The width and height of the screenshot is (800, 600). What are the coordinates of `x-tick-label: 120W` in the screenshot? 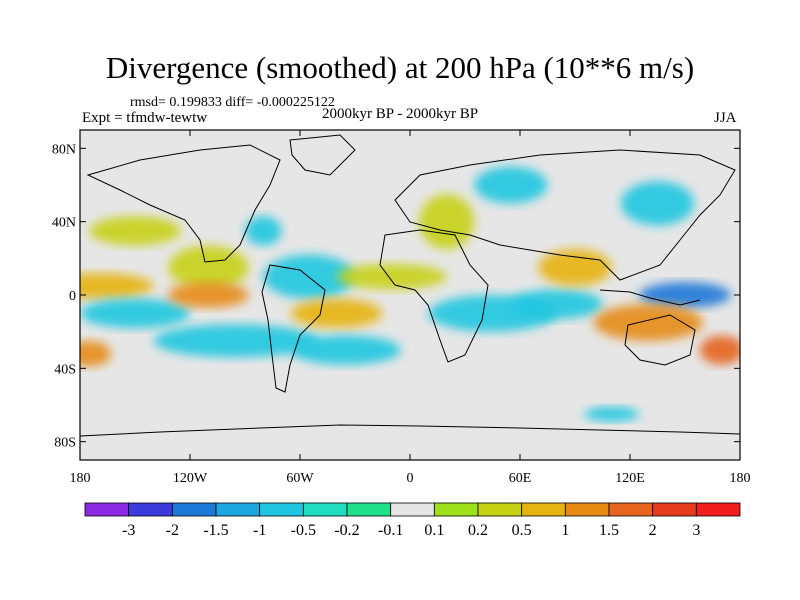 It's located at (190, 478).